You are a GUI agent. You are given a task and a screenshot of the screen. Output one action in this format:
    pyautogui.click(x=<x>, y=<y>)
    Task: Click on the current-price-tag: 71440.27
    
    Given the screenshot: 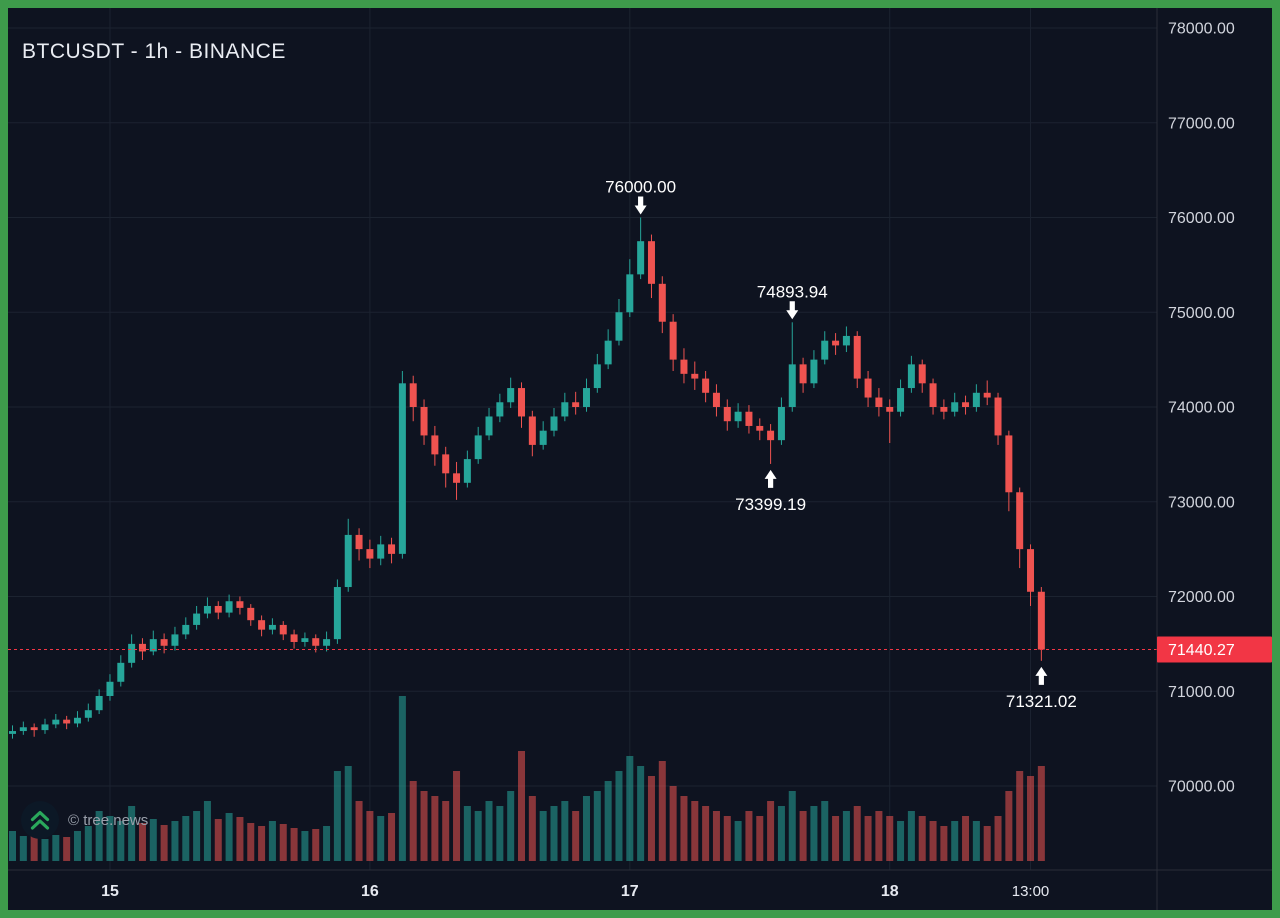 What is the action you would take?
    pyautogui.click(x=1214, y=649)
    